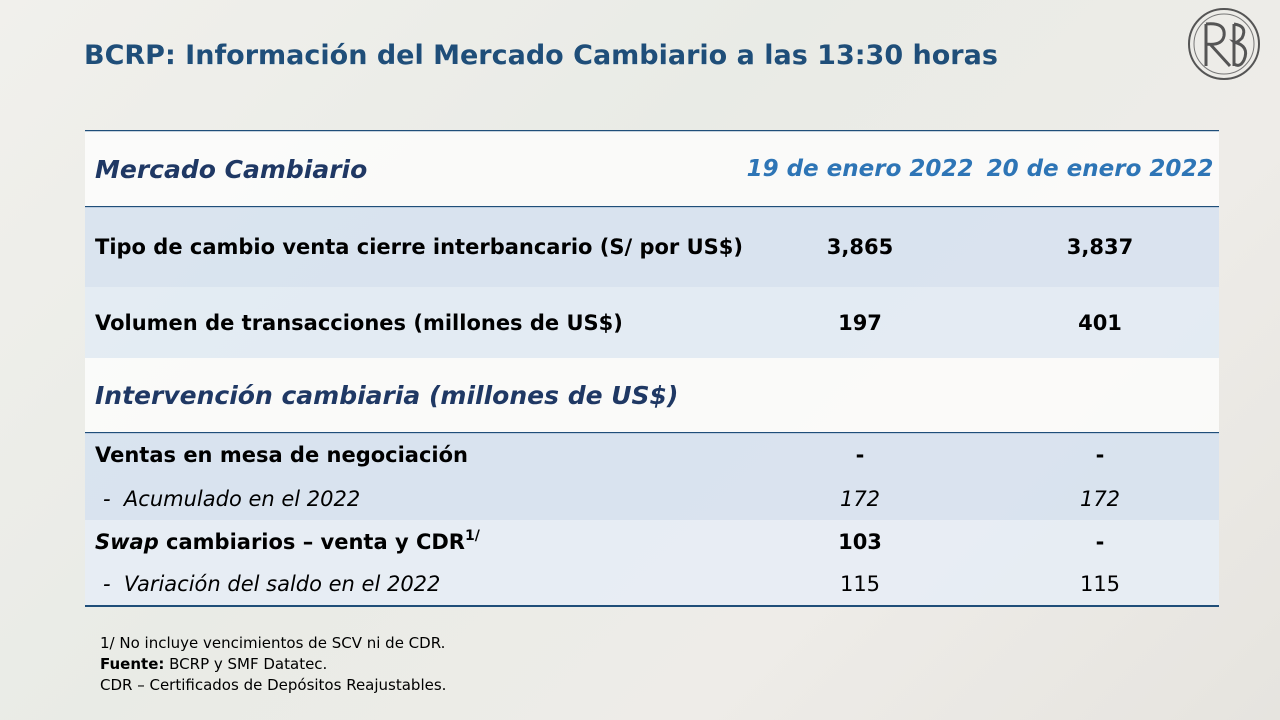 This screenshot has width=1280, height=720. I want to click on value-cell: 197, so click(860, 322).